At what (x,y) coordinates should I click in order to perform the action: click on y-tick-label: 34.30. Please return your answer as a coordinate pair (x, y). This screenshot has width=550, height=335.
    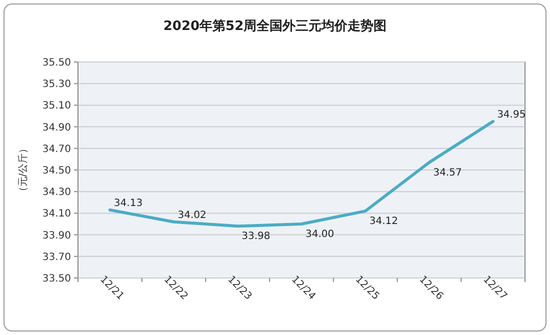
    Looking at the image, I should click on (56, 192).